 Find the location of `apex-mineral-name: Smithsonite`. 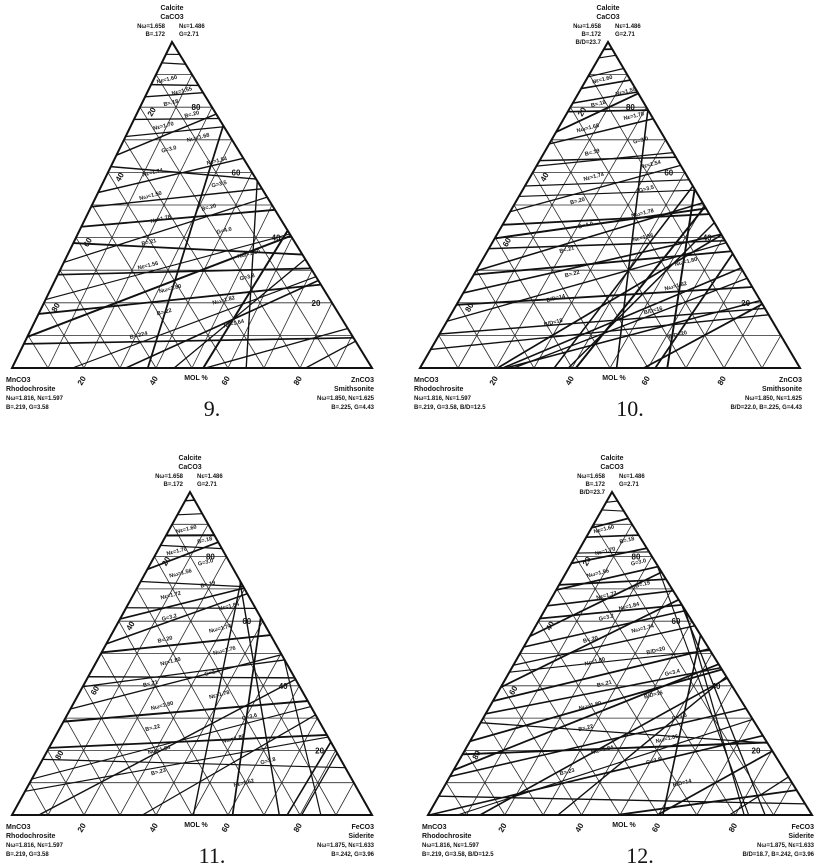

apex-mineral-name: Smithsonite is located at coordinates (354, 389).